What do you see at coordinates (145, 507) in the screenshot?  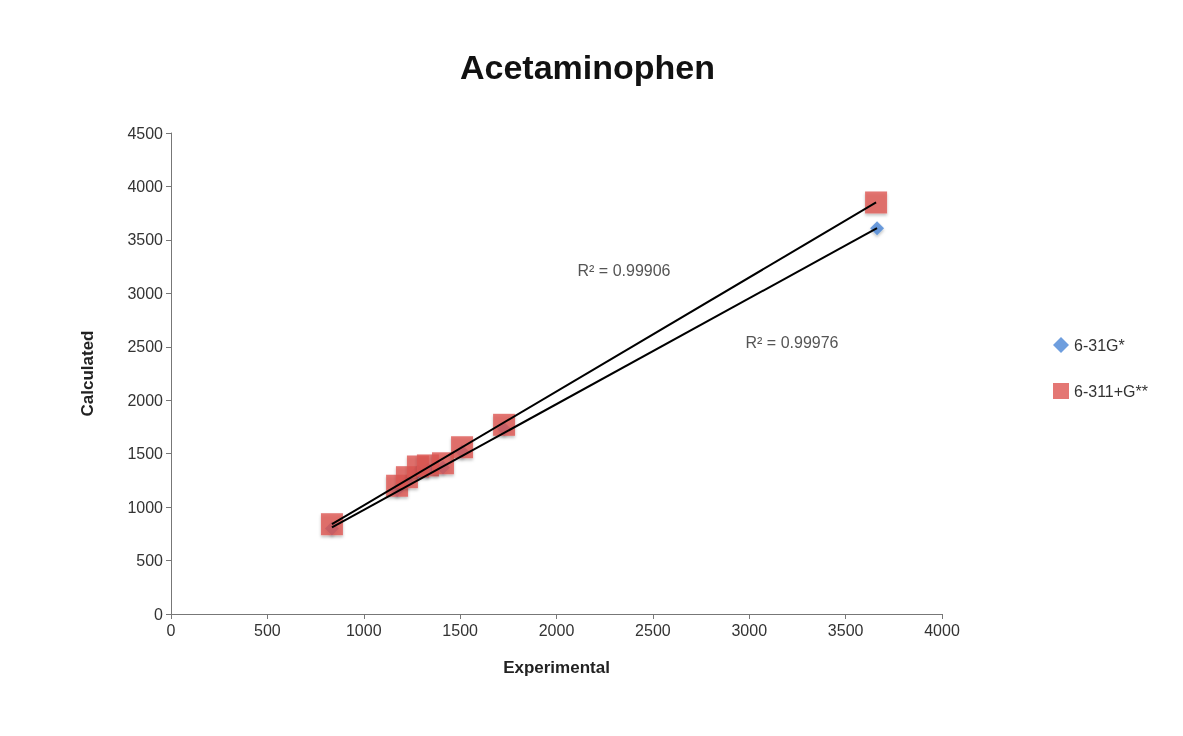 I see `y-tick-label: 1000` at bounding box center [145, 507].